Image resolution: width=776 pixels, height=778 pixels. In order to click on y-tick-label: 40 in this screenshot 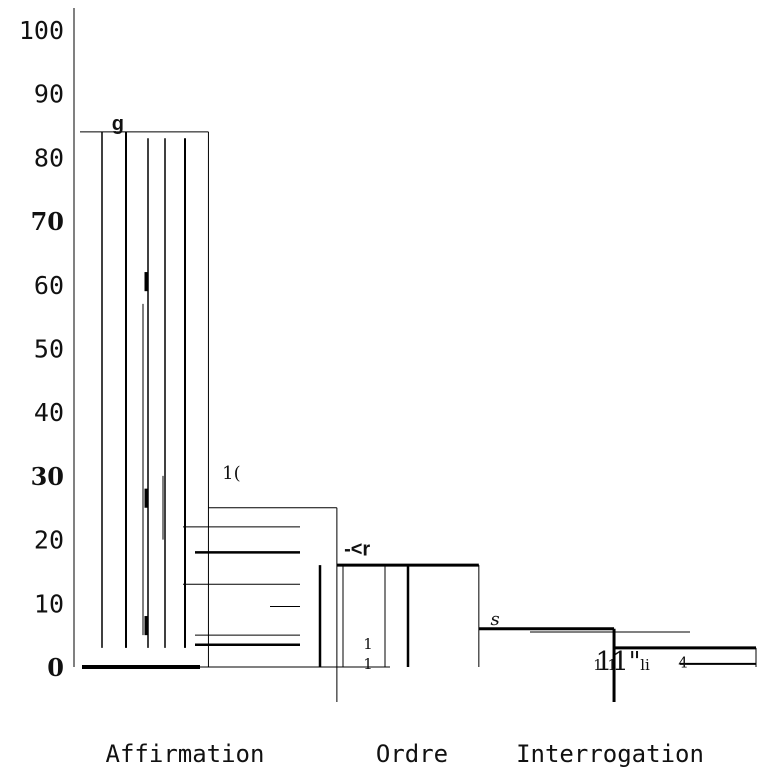, I will do `click(49, 412)`.